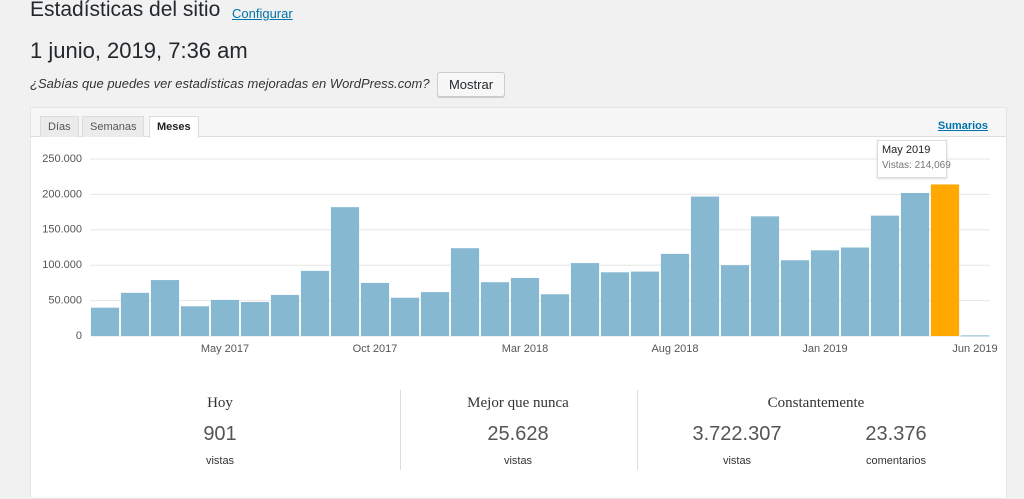  What do you see at coordinates (62, 265) in the screenshot?
I see `y-tick-label: 100.000` at bounding box center [62, 265].